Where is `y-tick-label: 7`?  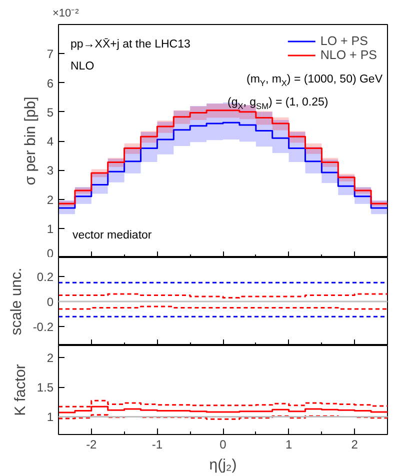 y-tick-label: 7 is located at coordinates (50, 54).